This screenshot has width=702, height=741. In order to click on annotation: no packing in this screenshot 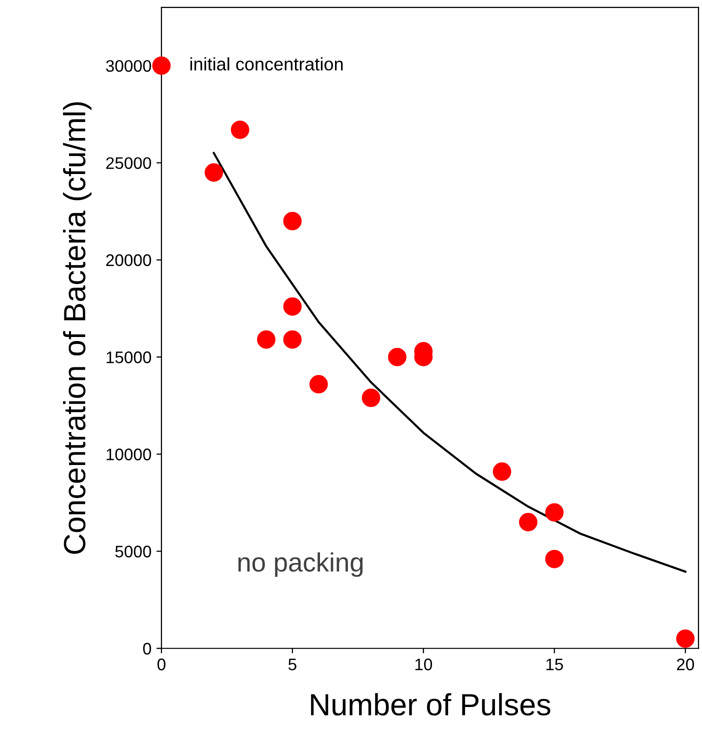, I will do `click(300, 564)`.